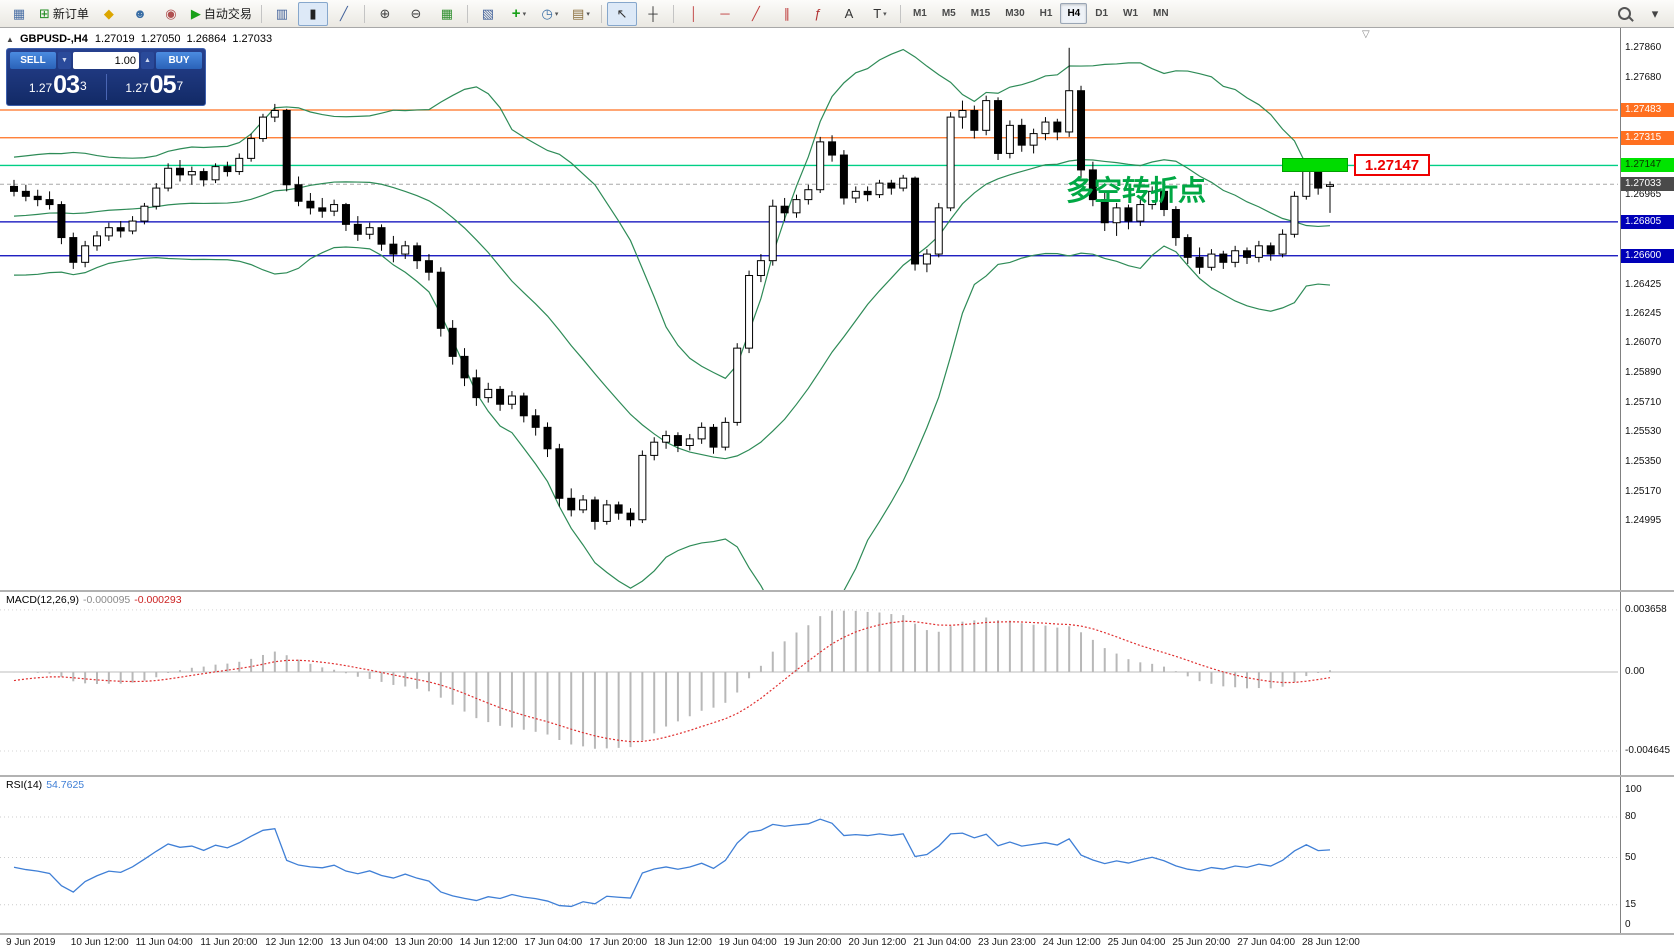 The image size is (1674, 950). What do you see at coordinates (1647, 221) in the screenshot?
I see `price-level-badge: 1.26805` at bounding box center [1647, 221].